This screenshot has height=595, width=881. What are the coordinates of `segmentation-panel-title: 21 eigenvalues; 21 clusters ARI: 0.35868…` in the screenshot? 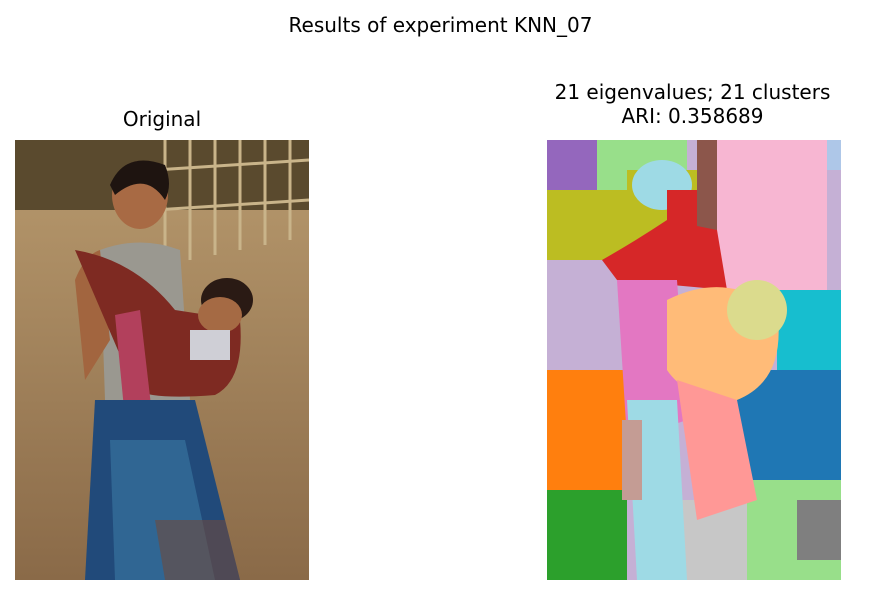 It's located at (690, 104).